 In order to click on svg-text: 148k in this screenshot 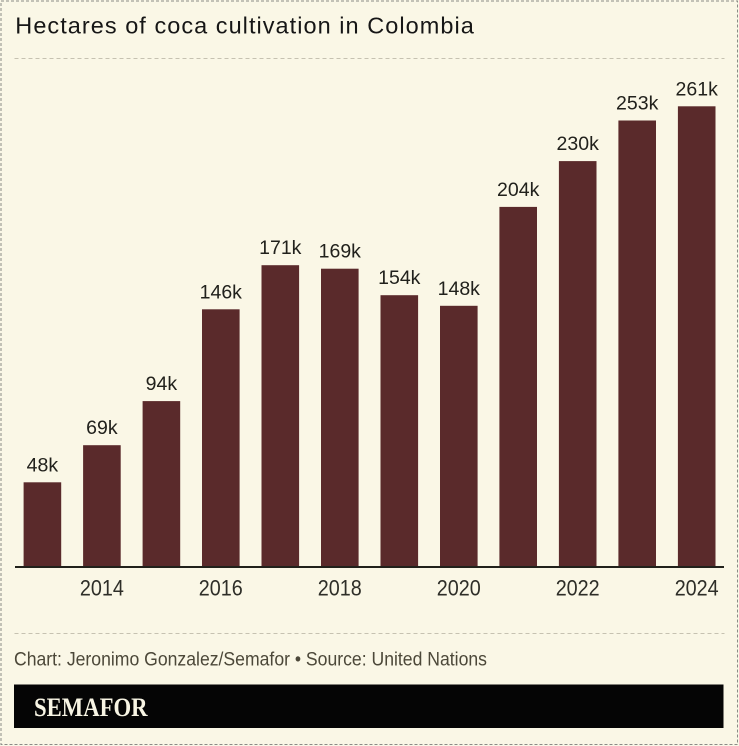, I will do `click(459, 289)`.